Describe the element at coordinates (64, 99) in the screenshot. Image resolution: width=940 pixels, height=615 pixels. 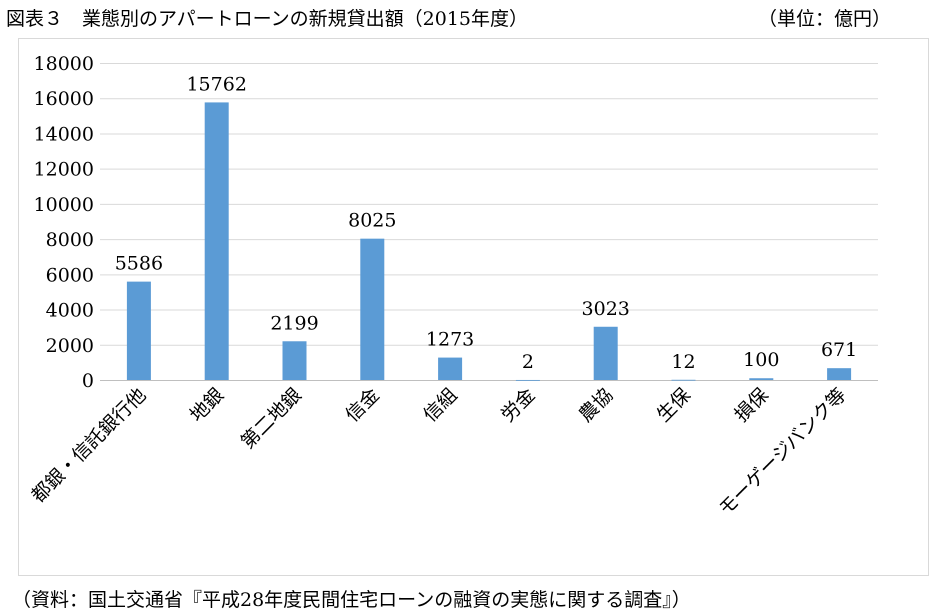
I see `y-tick-label: 16000` at that location.